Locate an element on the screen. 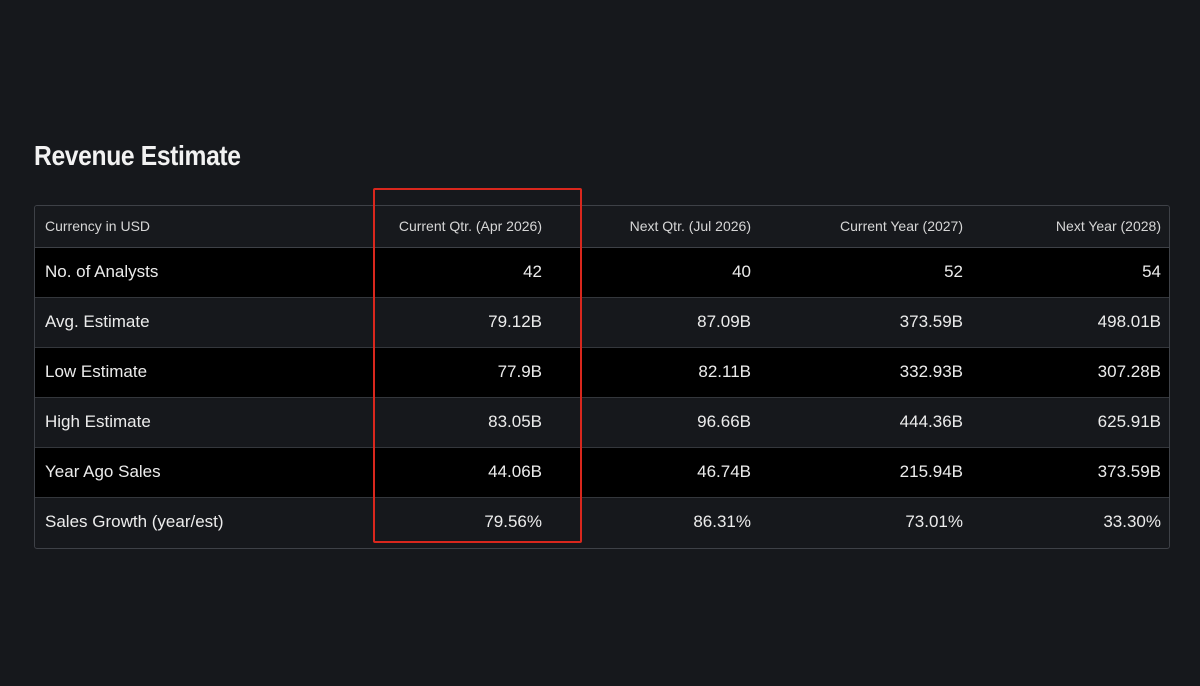  cell-current-qtr: 42 is located at coordinates (461, 272).